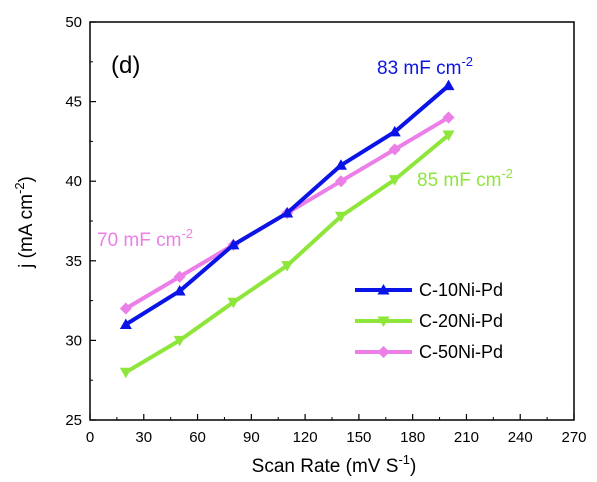 Image resolution: width=597 pixels, height=482 pixels. Describe the element at coordinates (73, 261) in the screenshot. I see `y-tick-label: 35` at that location.